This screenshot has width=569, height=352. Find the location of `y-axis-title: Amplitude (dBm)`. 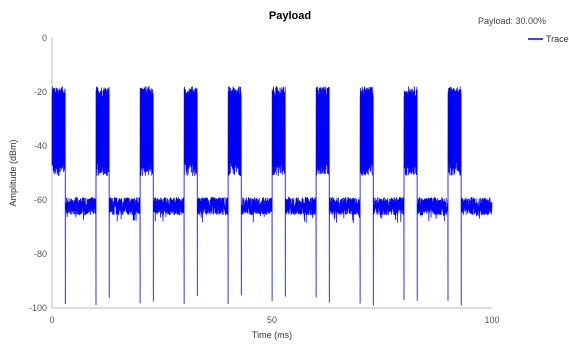

y-axis-title: Amplitude (dBm) is located at coordinates (13, 172).